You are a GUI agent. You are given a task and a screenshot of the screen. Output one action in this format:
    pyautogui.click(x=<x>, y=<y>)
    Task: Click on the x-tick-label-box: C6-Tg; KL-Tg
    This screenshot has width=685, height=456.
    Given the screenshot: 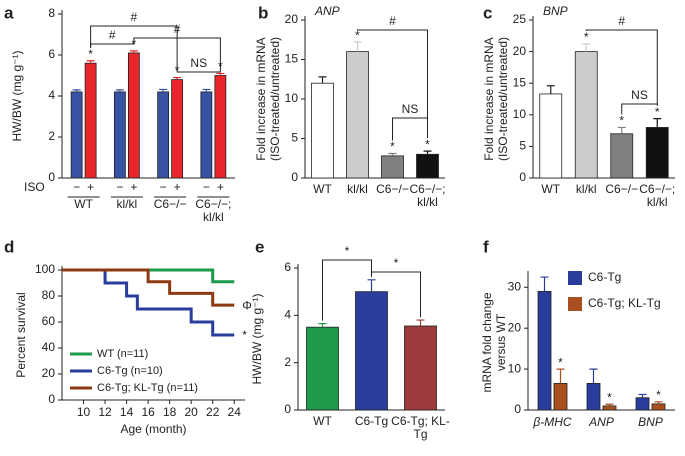 What is the action you would take?
    pyautogui.click(x=420, y=428)
    